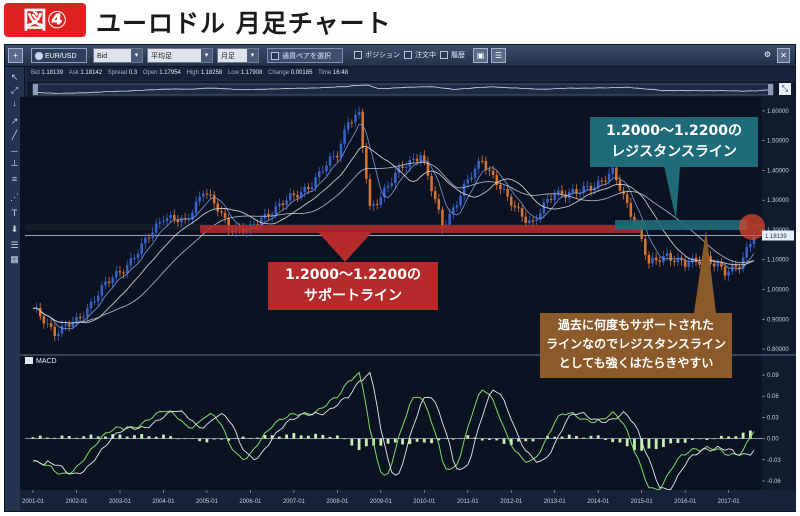 This screenshot has height=516, width=800. I want to click on horizontal-line-tool-icon: ─, so click(14, 151).